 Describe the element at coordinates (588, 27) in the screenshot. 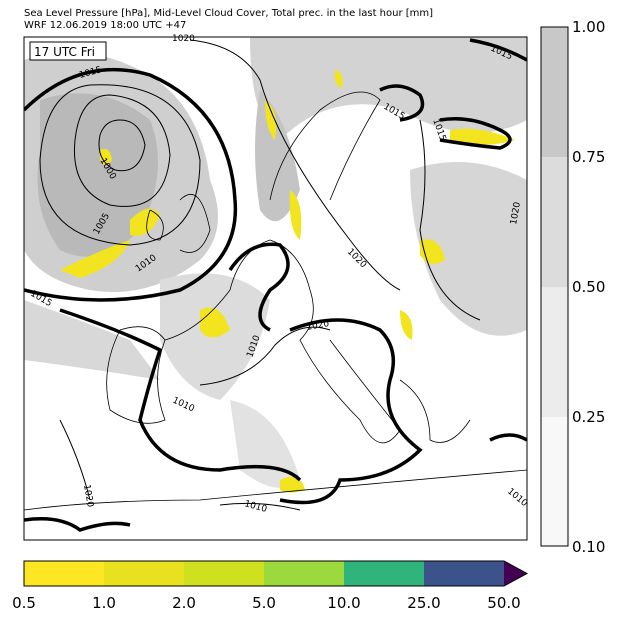

I see `colorbar-label: 1.00` at that location.